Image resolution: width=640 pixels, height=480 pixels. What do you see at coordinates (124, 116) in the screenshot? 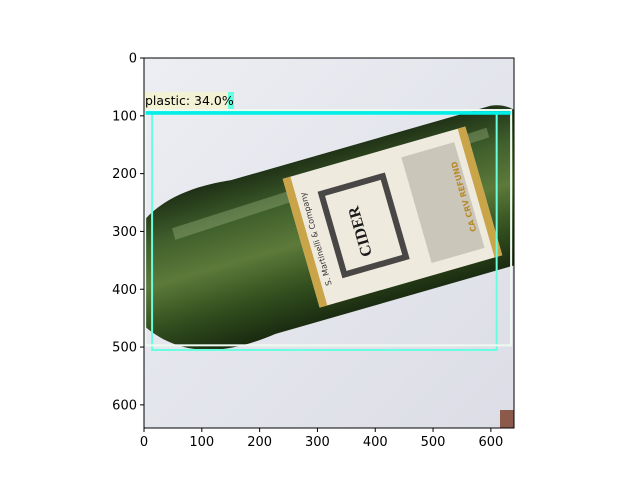
I see `y-tick-label: 100` at bounding box center [124, 116].